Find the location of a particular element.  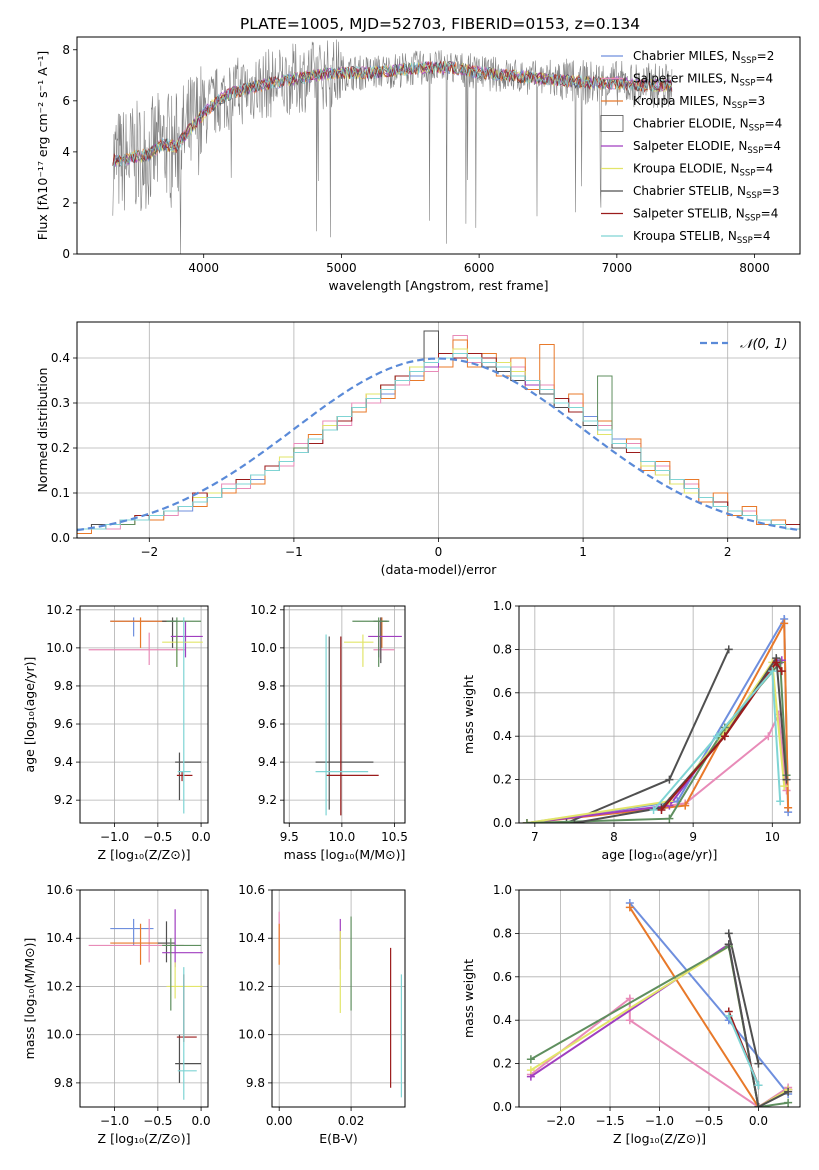

legend-label-text: Chabrier ELODIE, N is located at coordinates (691, 124).